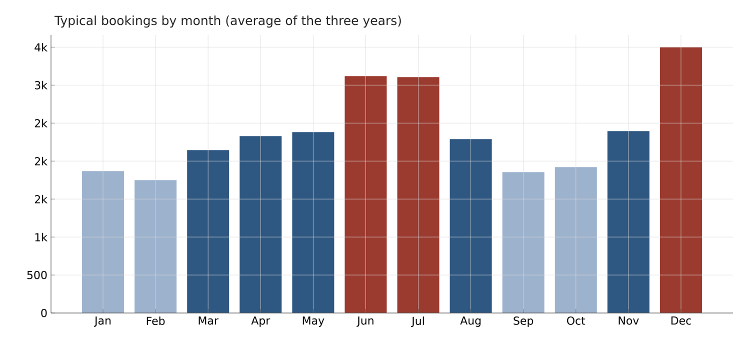  What do you see at coordinates (365, 321) in the screenshot?
I see `x-tick-label: Jun` at bounding box center [365, 321].